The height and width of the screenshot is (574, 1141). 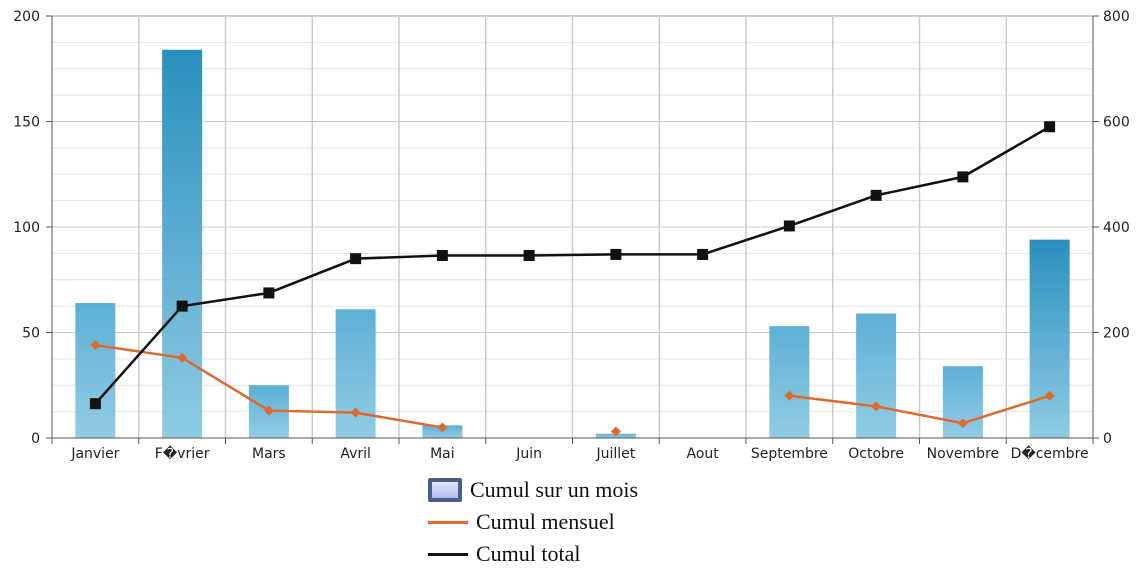 What do you see at coordinates (528, 553) in the screenshot?
I see `legend-label: Cumul total` at bounding box center [528, 553].